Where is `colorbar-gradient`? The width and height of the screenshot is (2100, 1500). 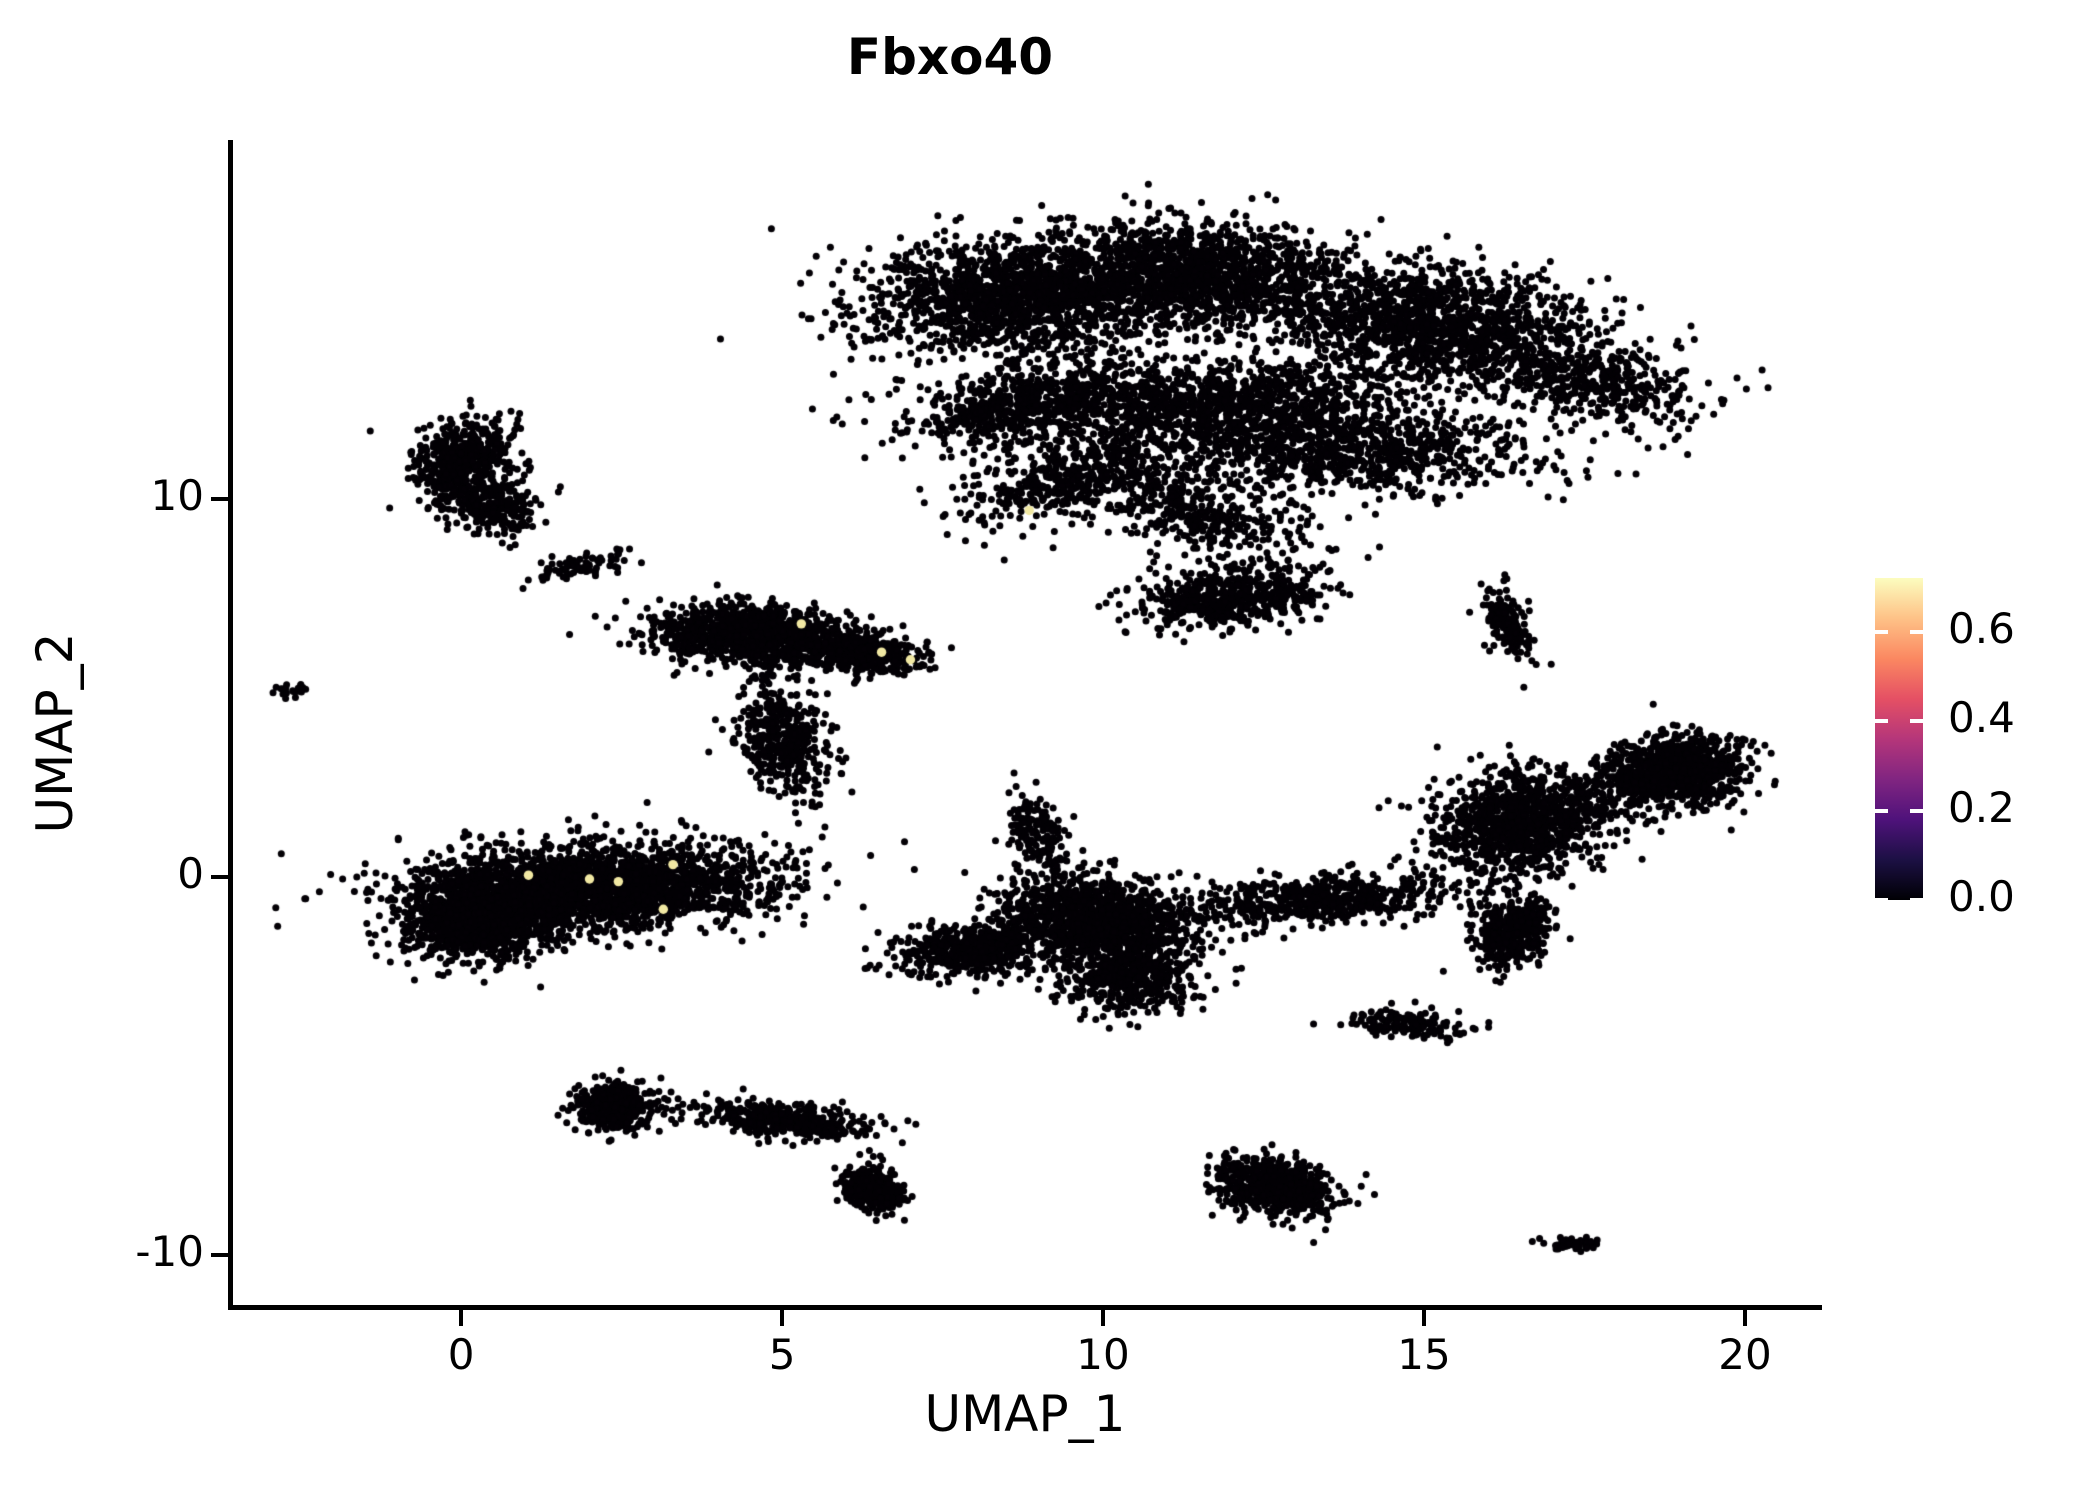 colorbar-gradient is located at coordinates (1899, 739).